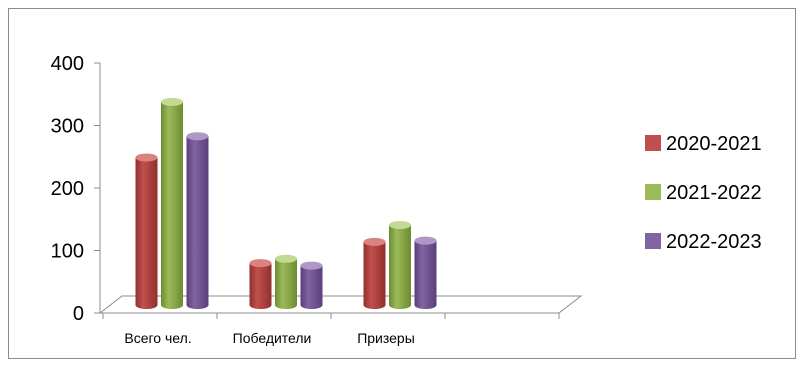 This screenshot has height=370, width=803. I want to click on x-category-label: Всего чел., so click(157, 338).